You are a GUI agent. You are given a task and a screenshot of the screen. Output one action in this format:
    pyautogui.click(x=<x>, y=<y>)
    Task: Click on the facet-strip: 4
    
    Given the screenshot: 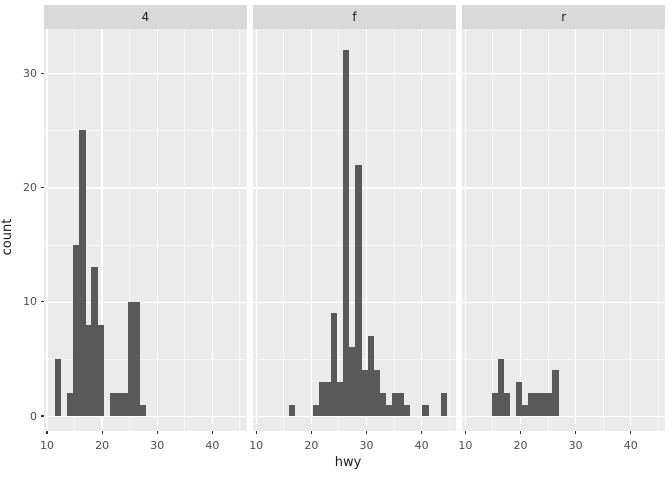 What is the action you would take?
    pyautogui.click(x=145, y=17)
    